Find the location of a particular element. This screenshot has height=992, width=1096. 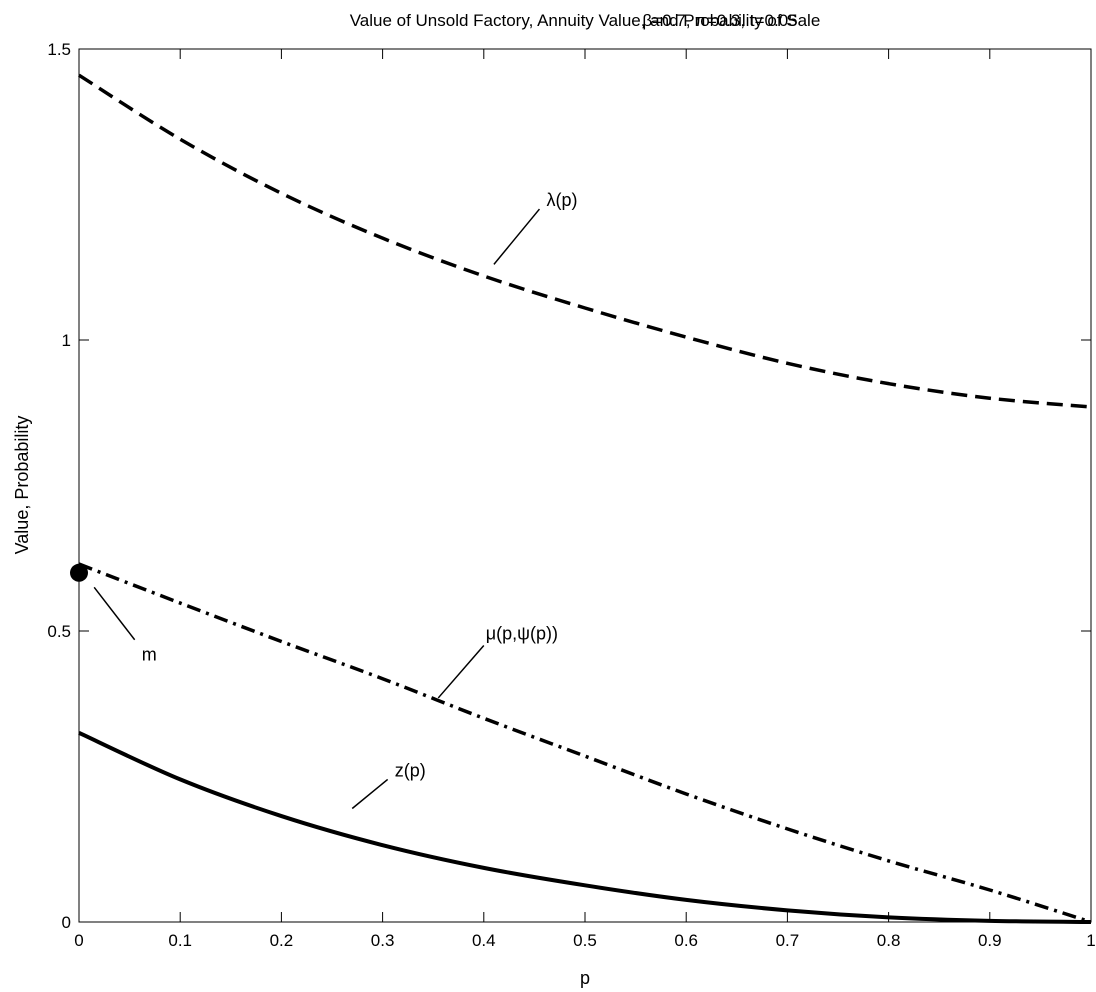

x-tick-label: 1 is located at coordinates (1090, 940).